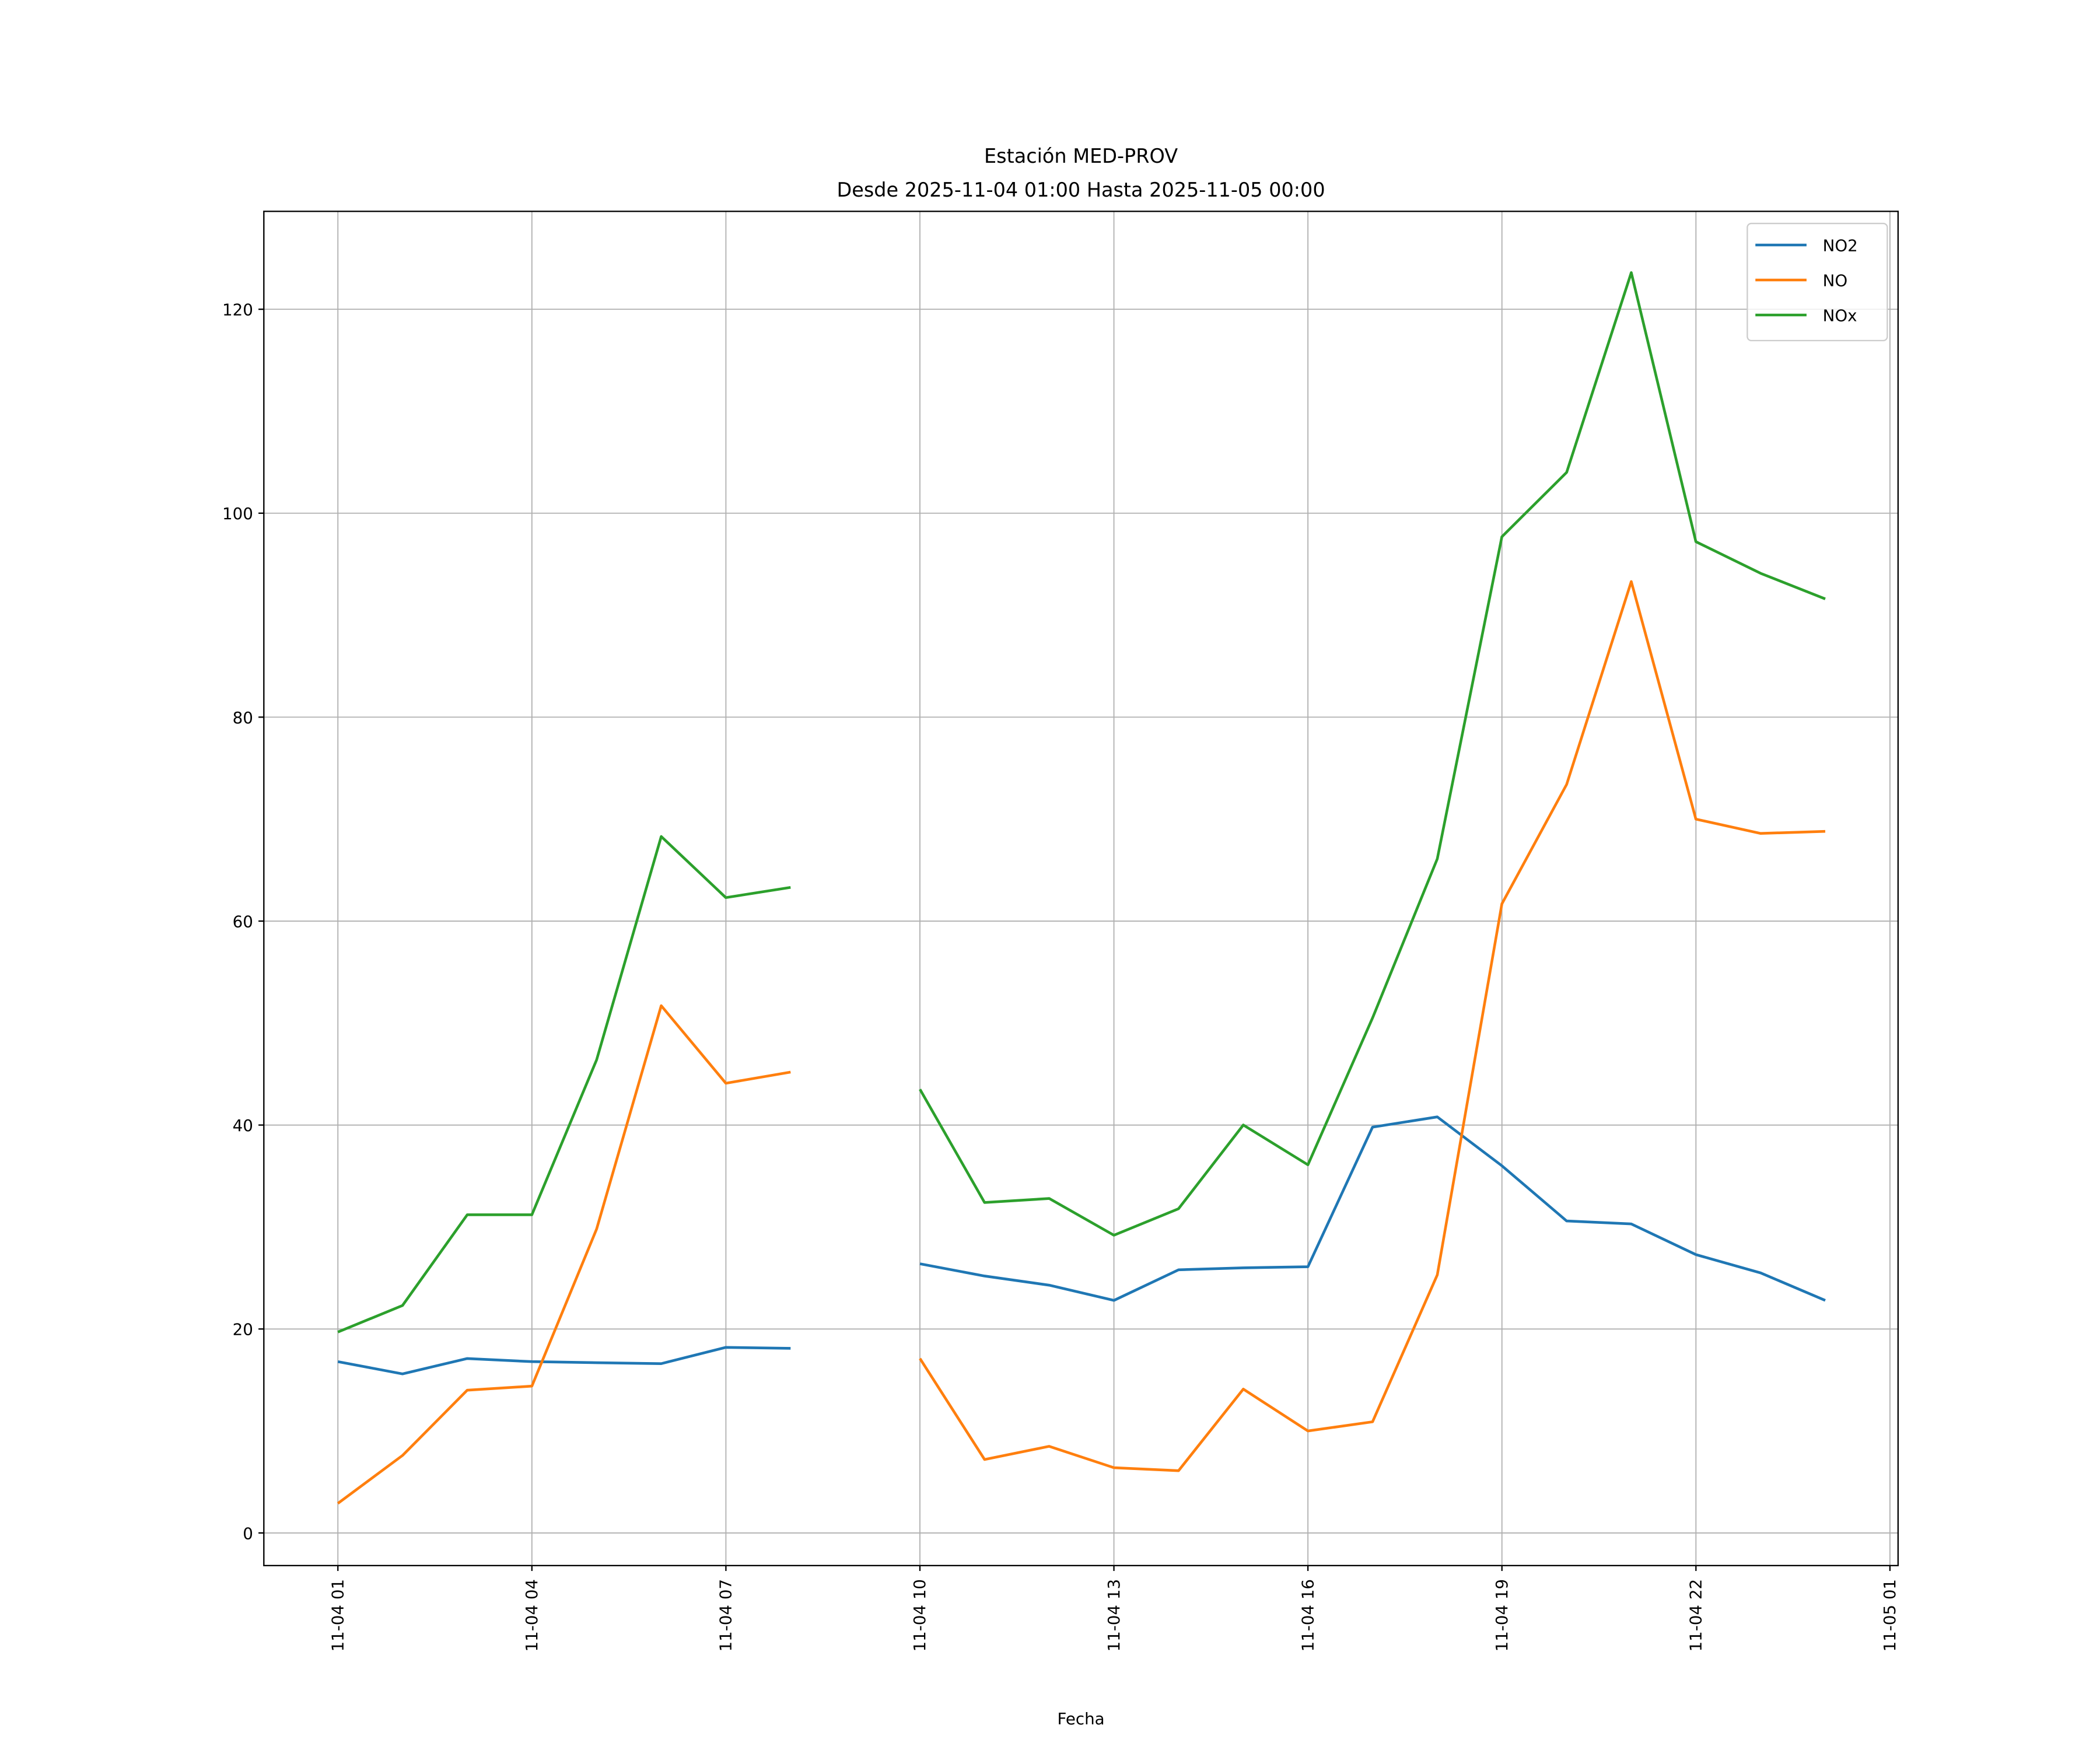  Describe the element at coordinates (243, 1125) in the screenshot. I see `y-tick-label: 40` at that location.